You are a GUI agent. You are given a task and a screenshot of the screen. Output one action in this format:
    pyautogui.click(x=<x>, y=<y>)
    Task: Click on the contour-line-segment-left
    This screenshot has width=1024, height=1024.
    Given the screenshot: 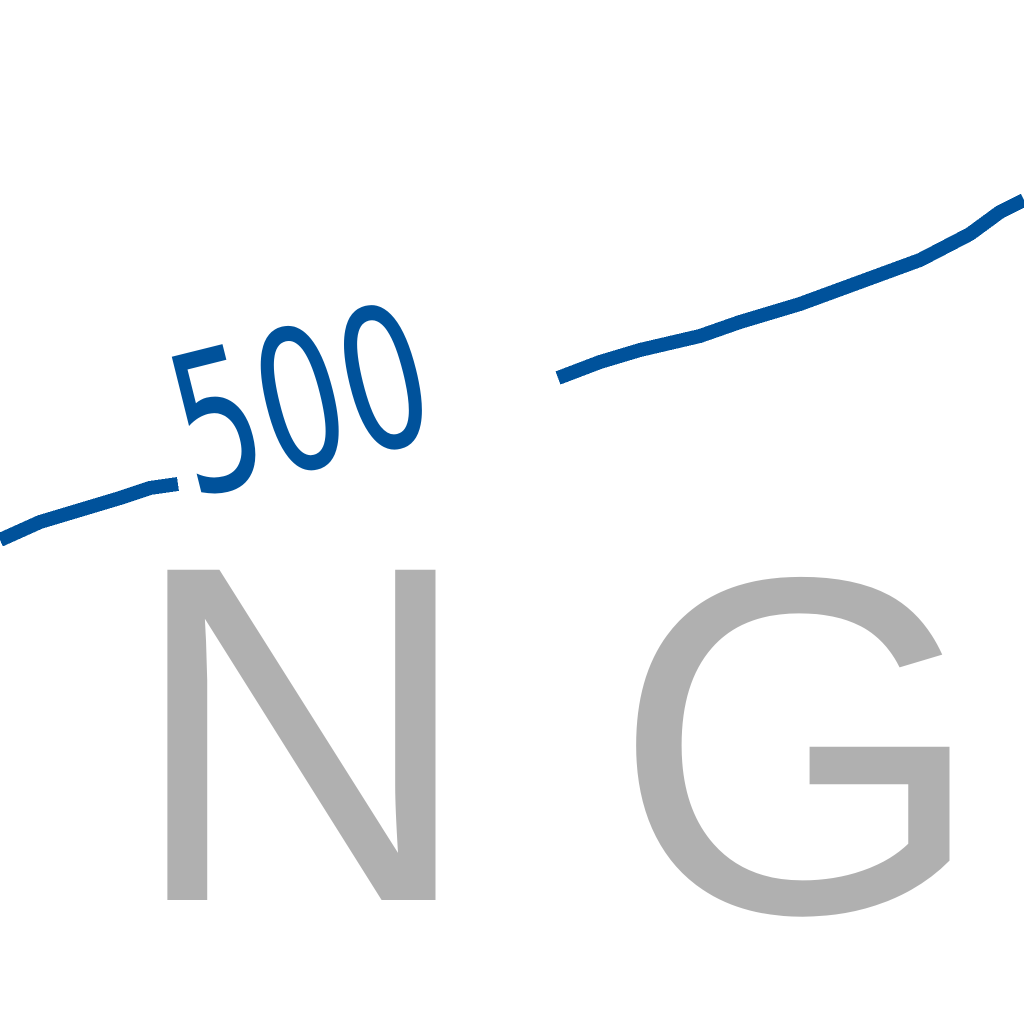 What is the action you would take?
    pyautogui.click(x=89, y=512)
    